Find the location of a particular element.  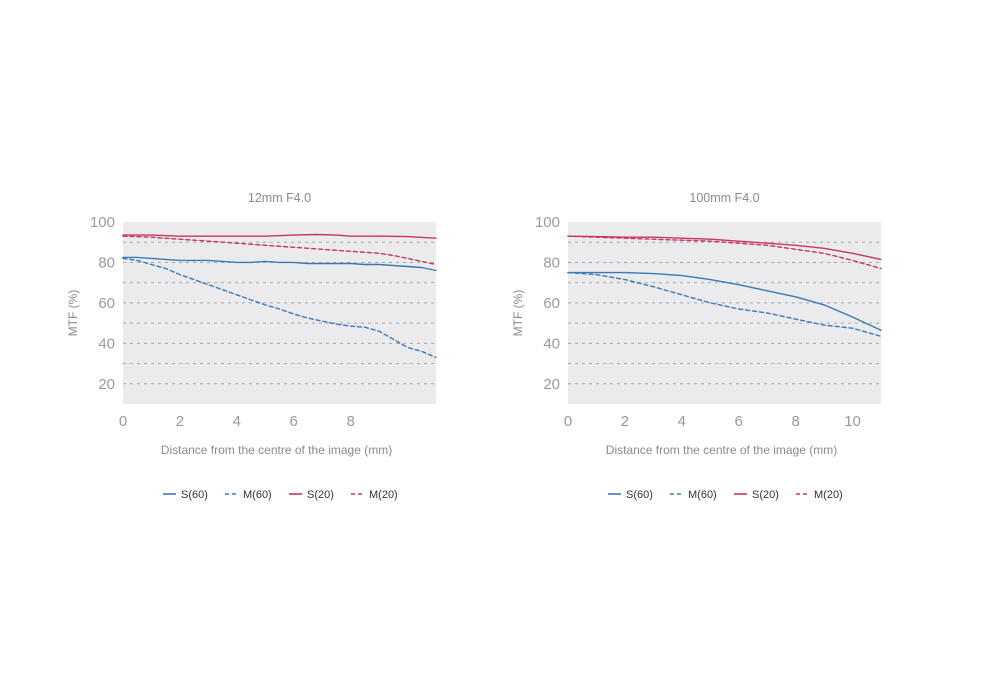

chart-title: 12mm F4.0 is located at coordinates (279, 198).